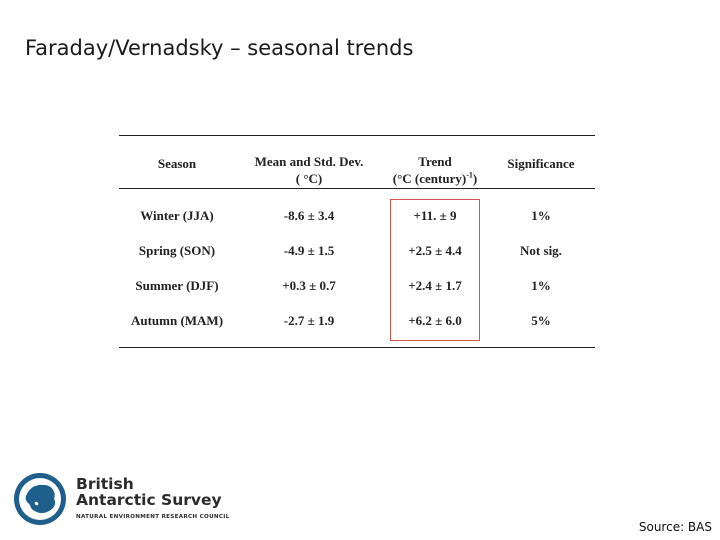 The height and width of the screenshot is (540, 720). Describe the element at coordinates (153, 517) in the screenshot. I see `logo-subtitle: NATURAL ENVIRONMENT RESEARCH COUNCIL` at that location.